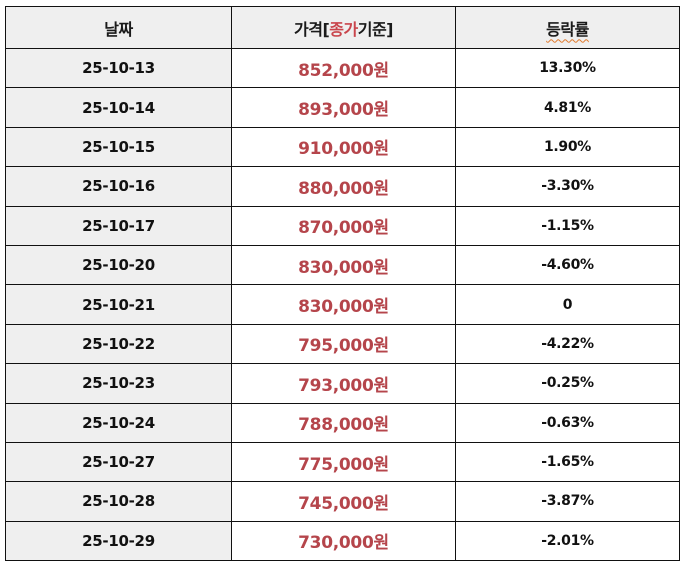 The image size is (683, 578). I want to click on change-cell: -0.25%, so click(567, 383).